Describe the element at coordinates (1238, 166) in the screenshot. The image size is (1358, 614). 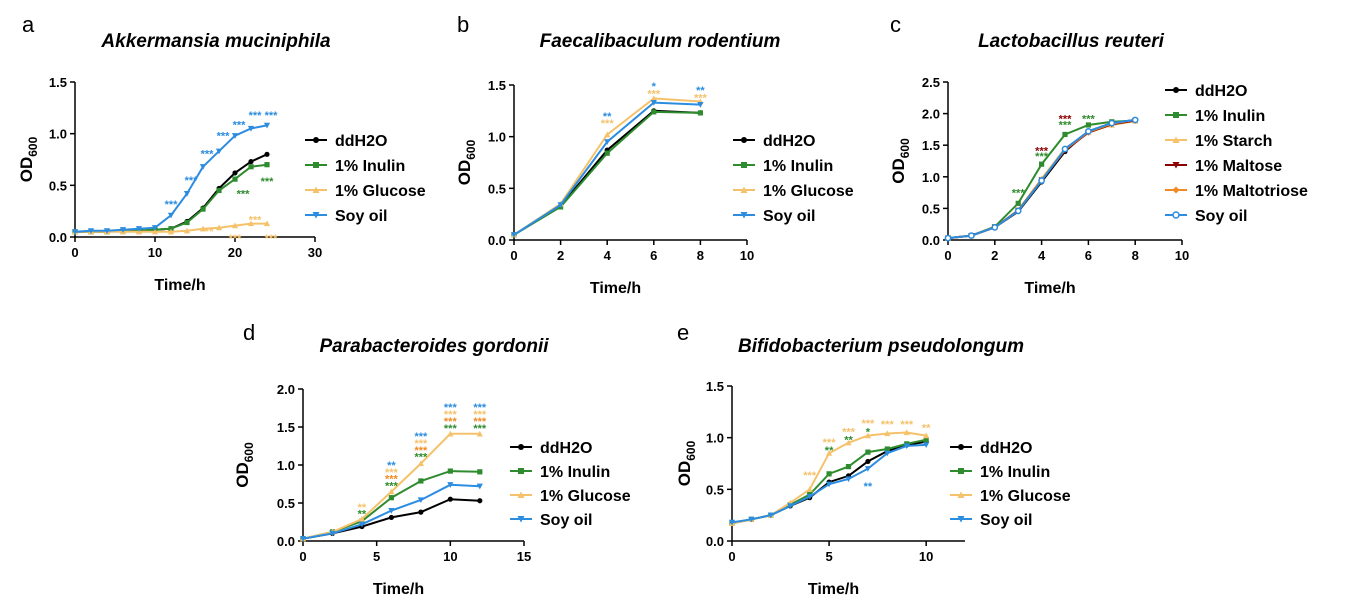
I see `legend-label: 1% Maltose` at that location.